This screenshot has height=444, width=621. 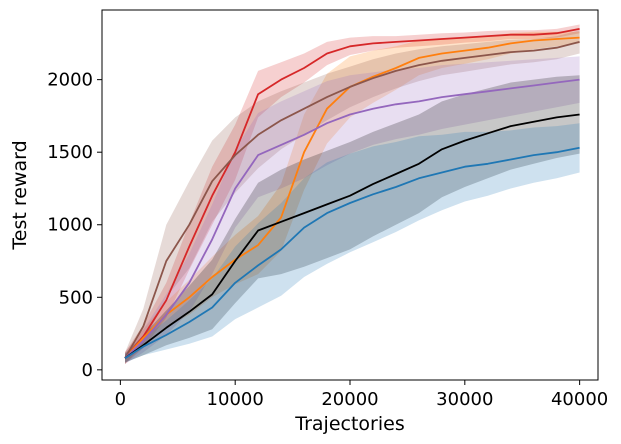 I want to click on x-tick-label: 0, so click(x=120, y=399).